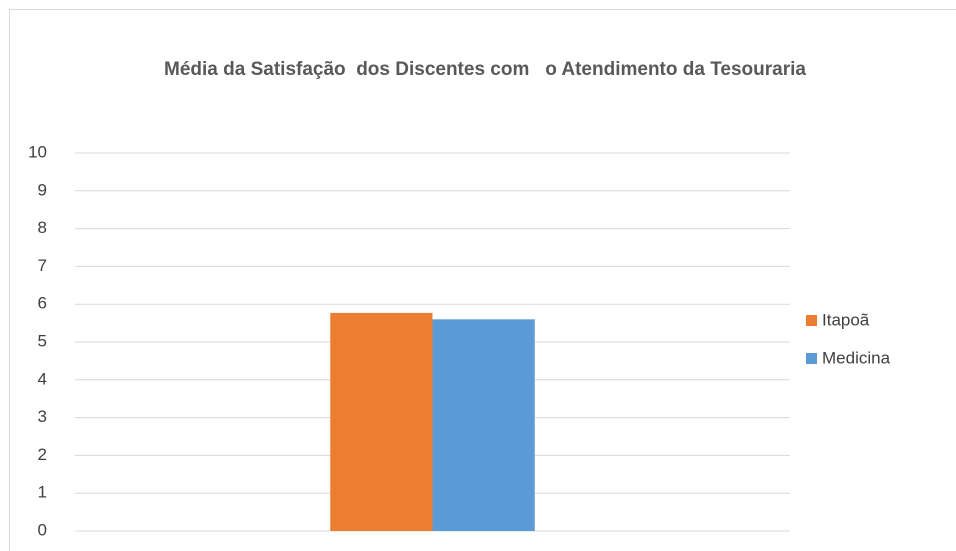 The height and width of the screenshot is (551, 956). I want to click on y-tick-label: 4, so click(42, 378).